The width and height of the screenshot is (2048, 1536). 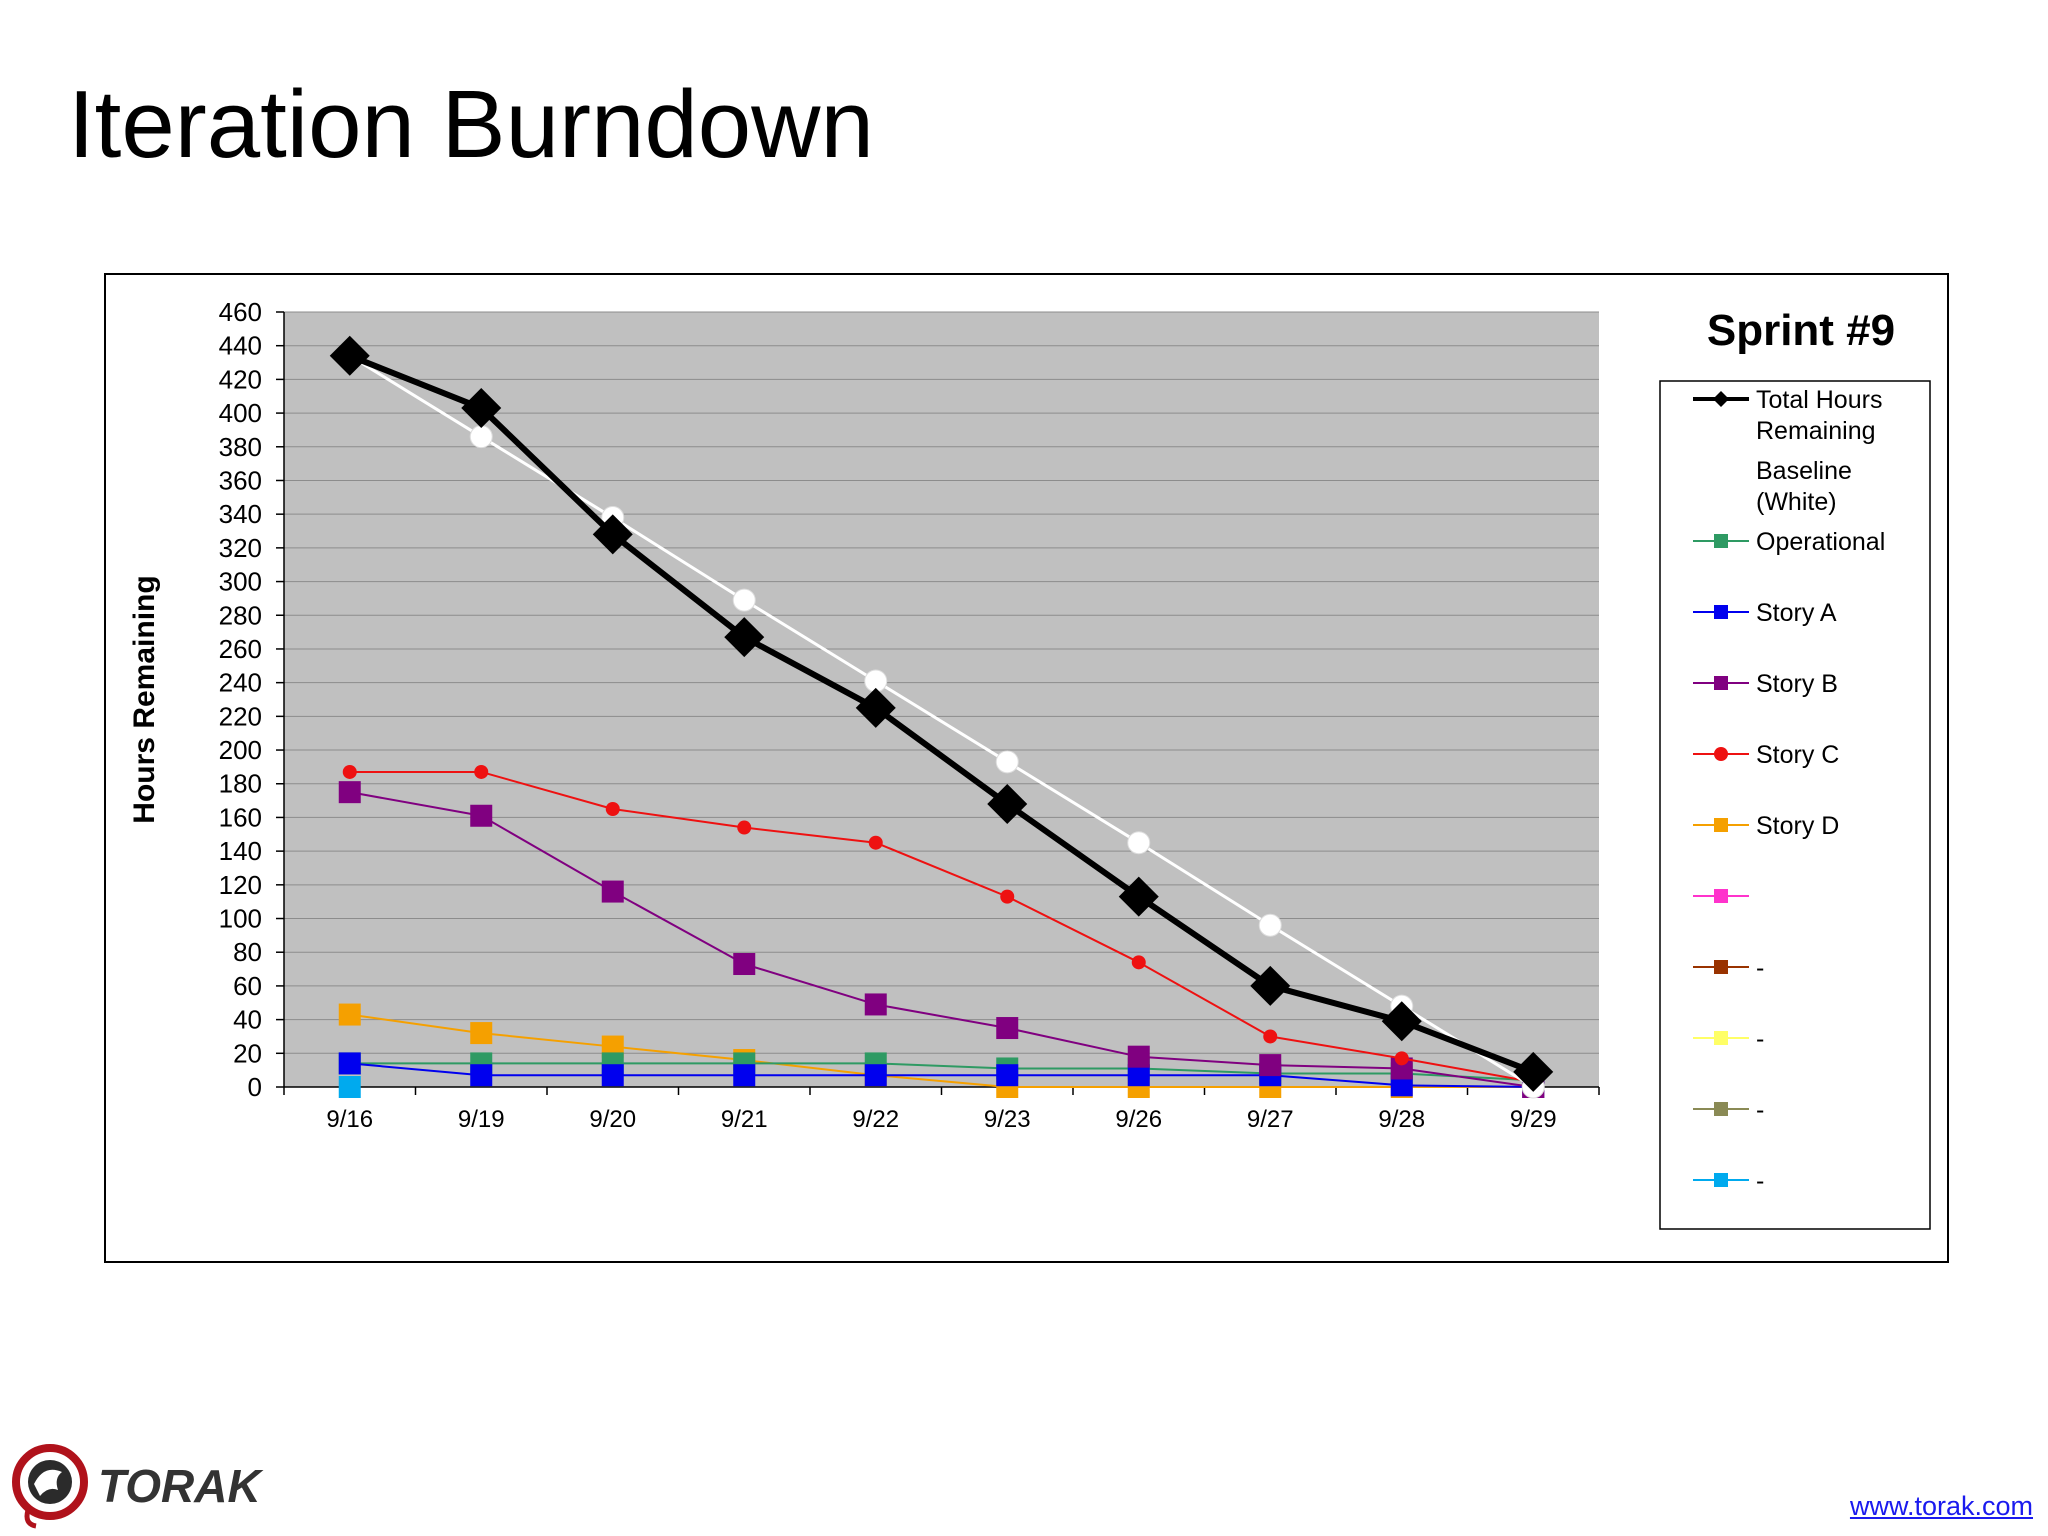 I want to click on y-tick-label: 220, so click(x=240, y=716).